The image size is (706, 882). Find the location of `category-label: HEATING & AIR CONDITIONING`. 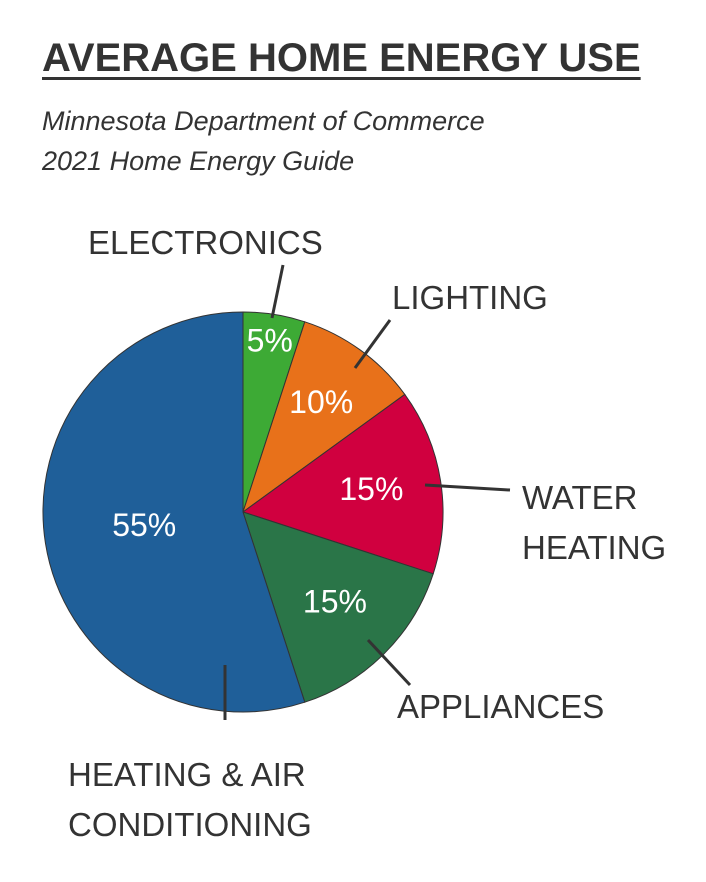

category-label: HEATING & AIR CONDITIONING is located at coordinates (190, 799).